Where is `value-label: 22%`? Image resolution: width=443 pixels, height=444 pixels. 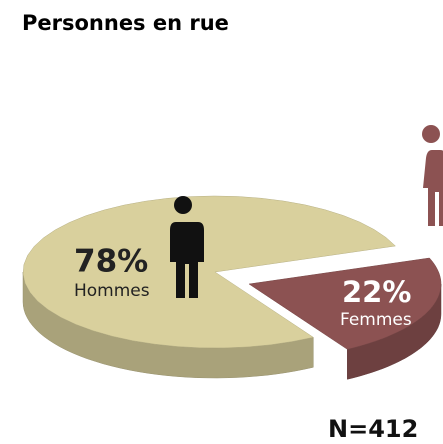
value-label: 22% is located at coordinates (376, 292).